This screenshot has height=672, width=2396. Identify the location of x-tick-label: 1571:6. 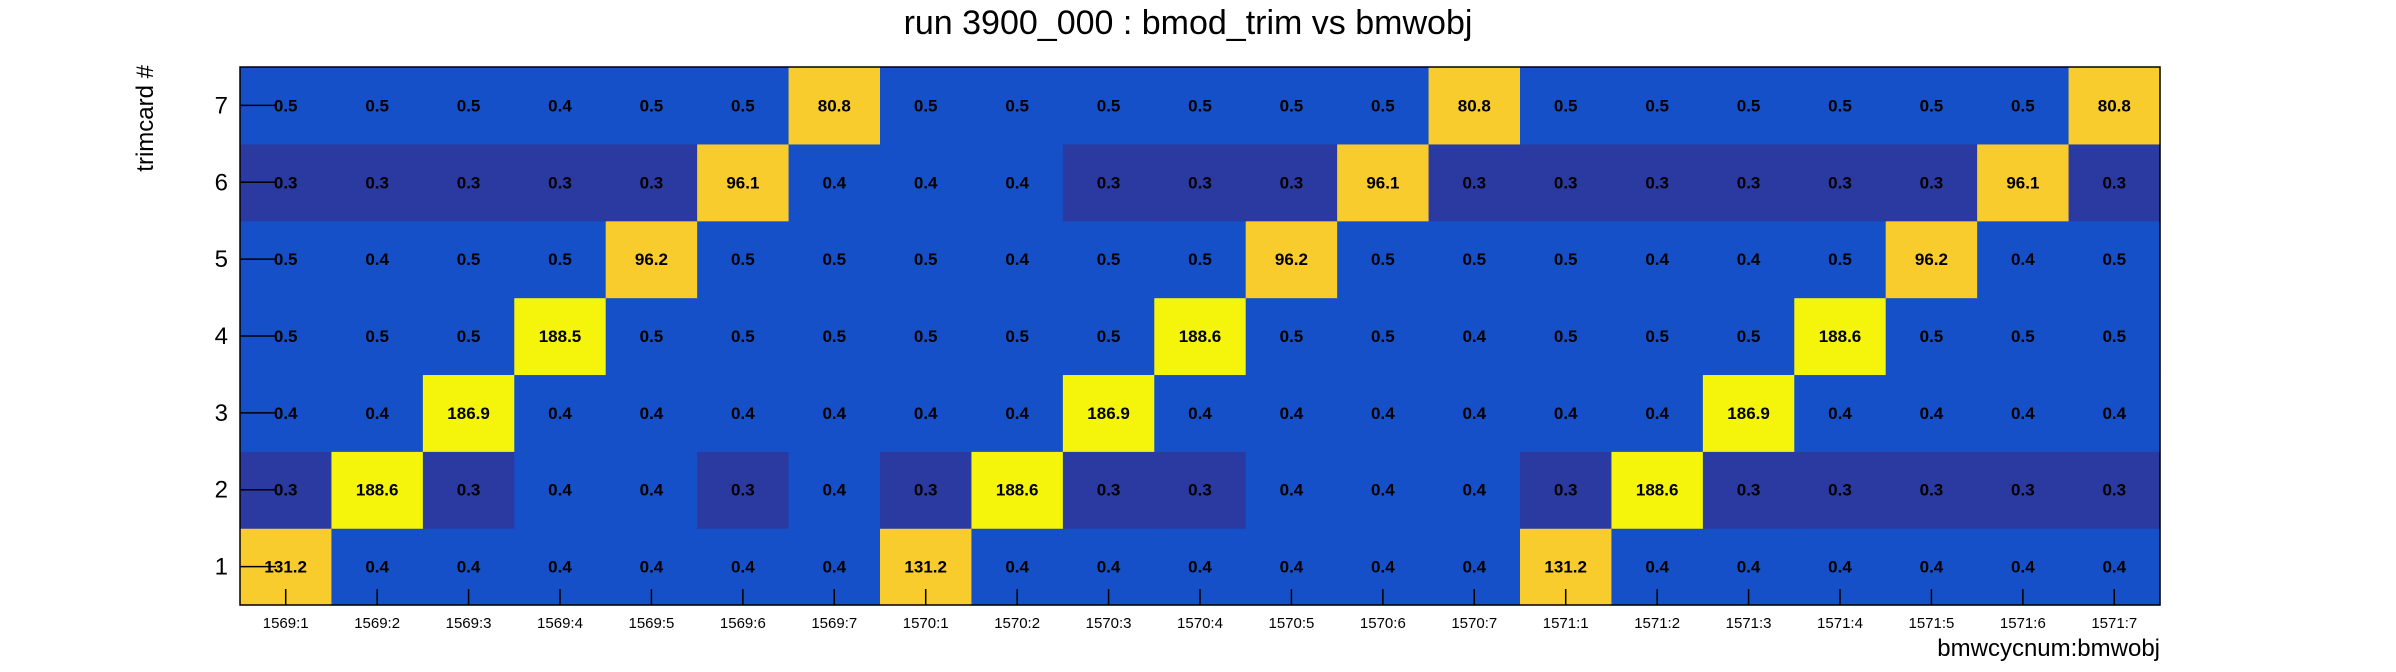
(2023, 623).